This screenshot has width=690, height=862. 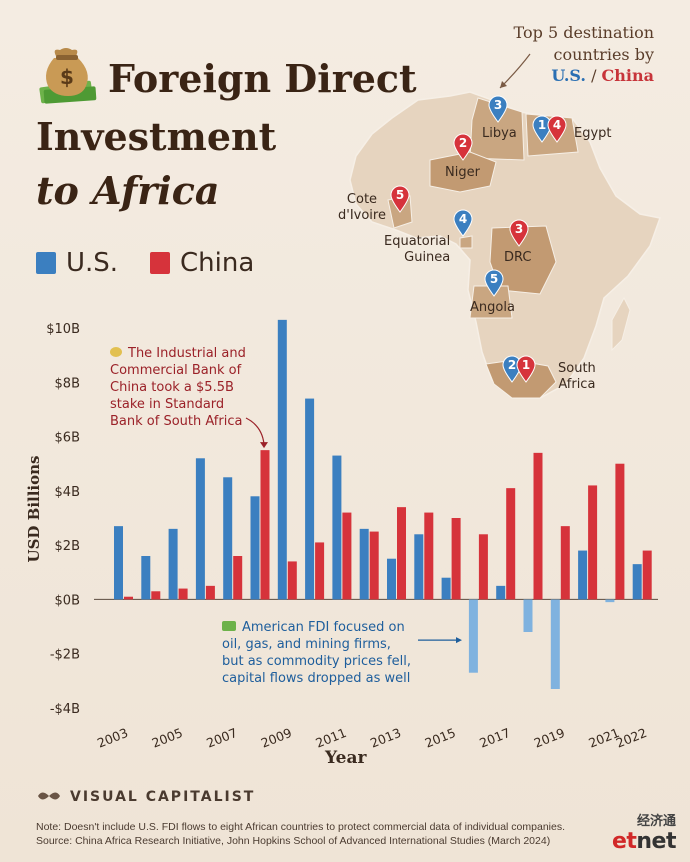 I want to click on watermark-et: et, so click(x=624, y=841).